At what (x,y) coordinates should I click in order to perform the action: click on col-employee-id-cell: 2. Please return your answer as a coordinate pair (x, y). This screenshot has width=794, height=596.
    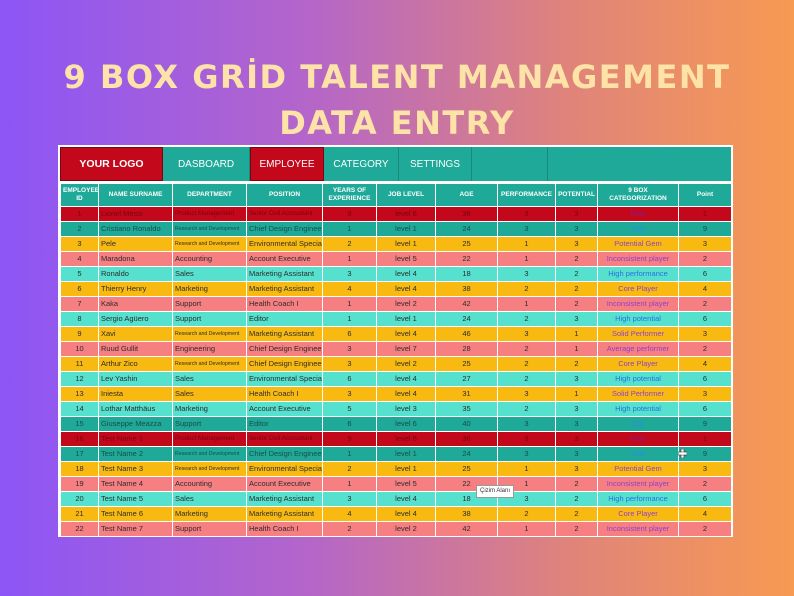
    Looking at the image, I should click on (79, 229).